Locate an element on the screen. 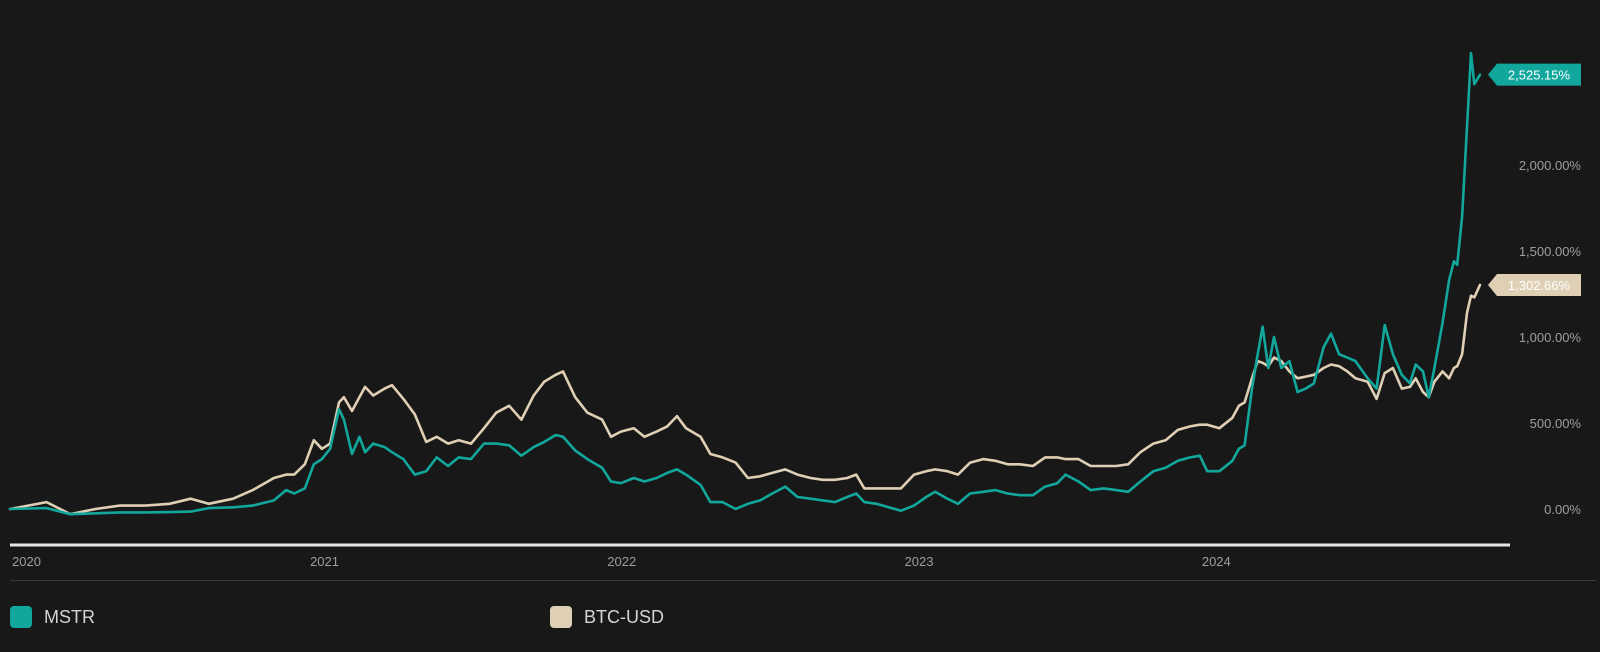  legend-label-btc-usd: BTC-USD is located at coordinates (624, 616).